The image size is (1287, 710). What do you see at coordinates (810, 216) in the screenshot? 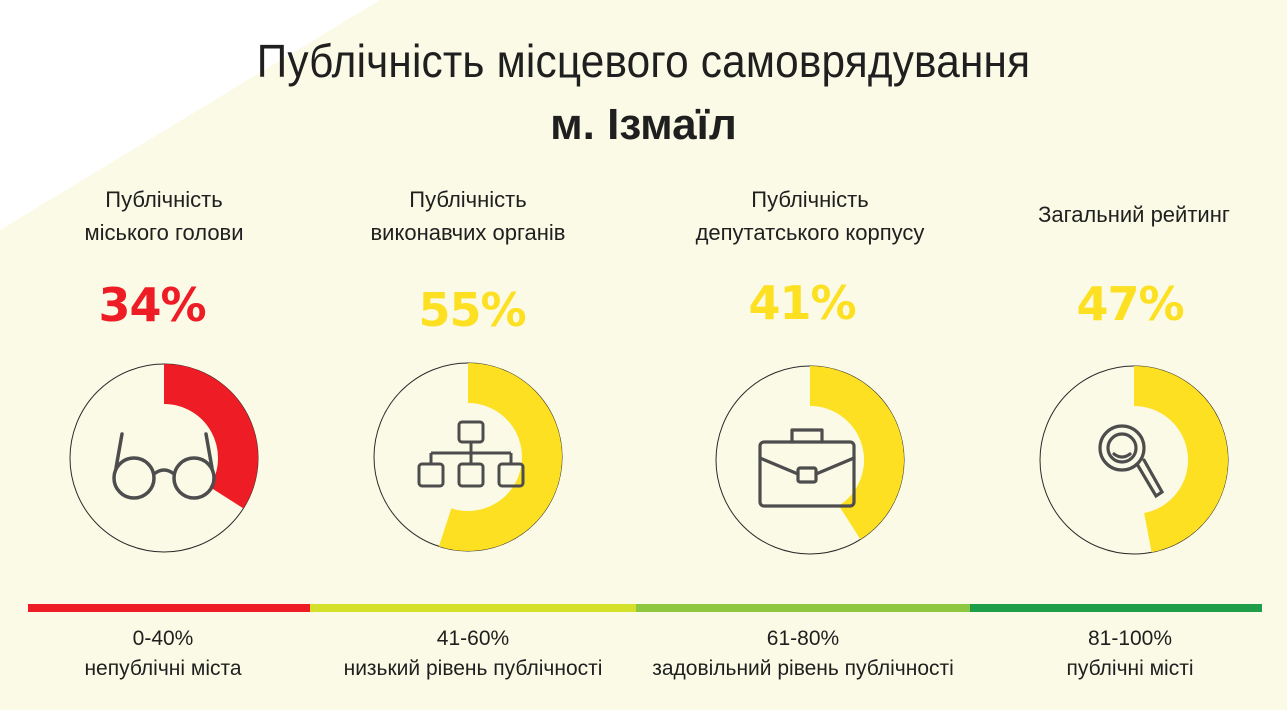
I see `panel-label: Публічність депутатського корпусу` at bounding box center [810, 216].